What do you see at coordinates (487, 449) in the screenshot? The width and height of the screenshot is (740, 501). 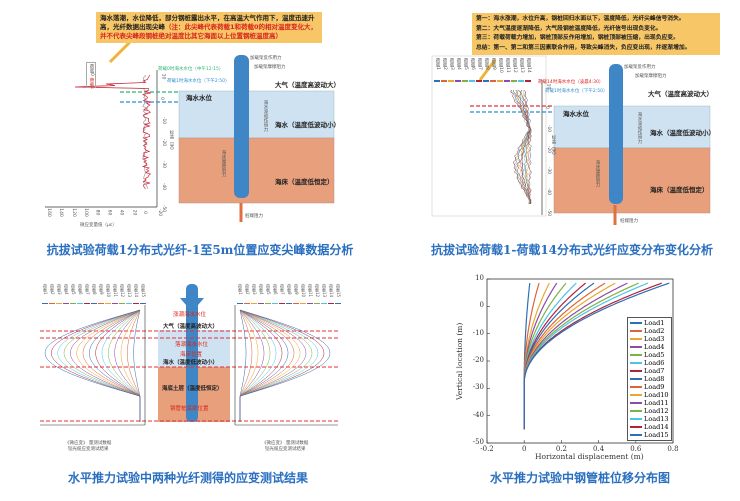 I see `x-tick-label: -0.2` at bounding box center [487, 449].